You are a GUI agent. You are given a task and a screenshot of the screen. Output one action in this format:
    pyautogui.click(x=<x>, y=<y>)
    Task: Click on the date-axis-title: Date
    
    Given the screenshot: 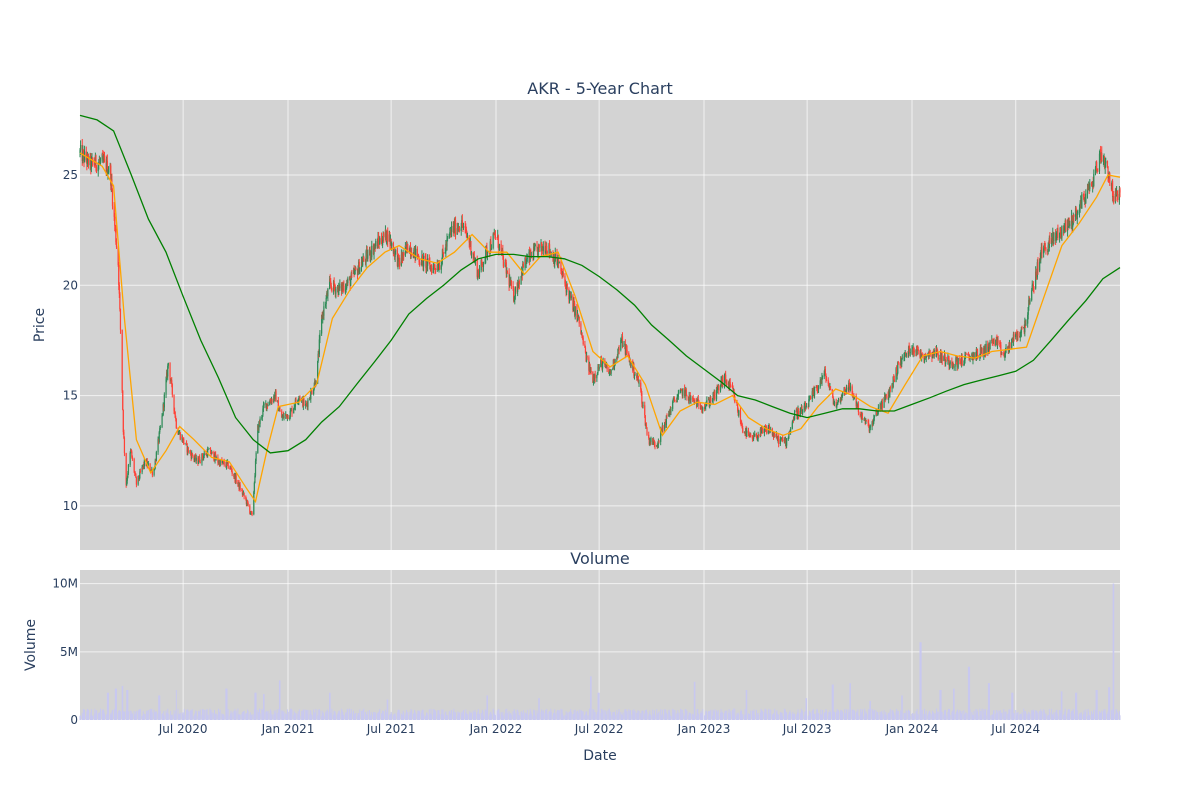 What is the action you would take?
    pyautogui.click(x=599, y=756)
    